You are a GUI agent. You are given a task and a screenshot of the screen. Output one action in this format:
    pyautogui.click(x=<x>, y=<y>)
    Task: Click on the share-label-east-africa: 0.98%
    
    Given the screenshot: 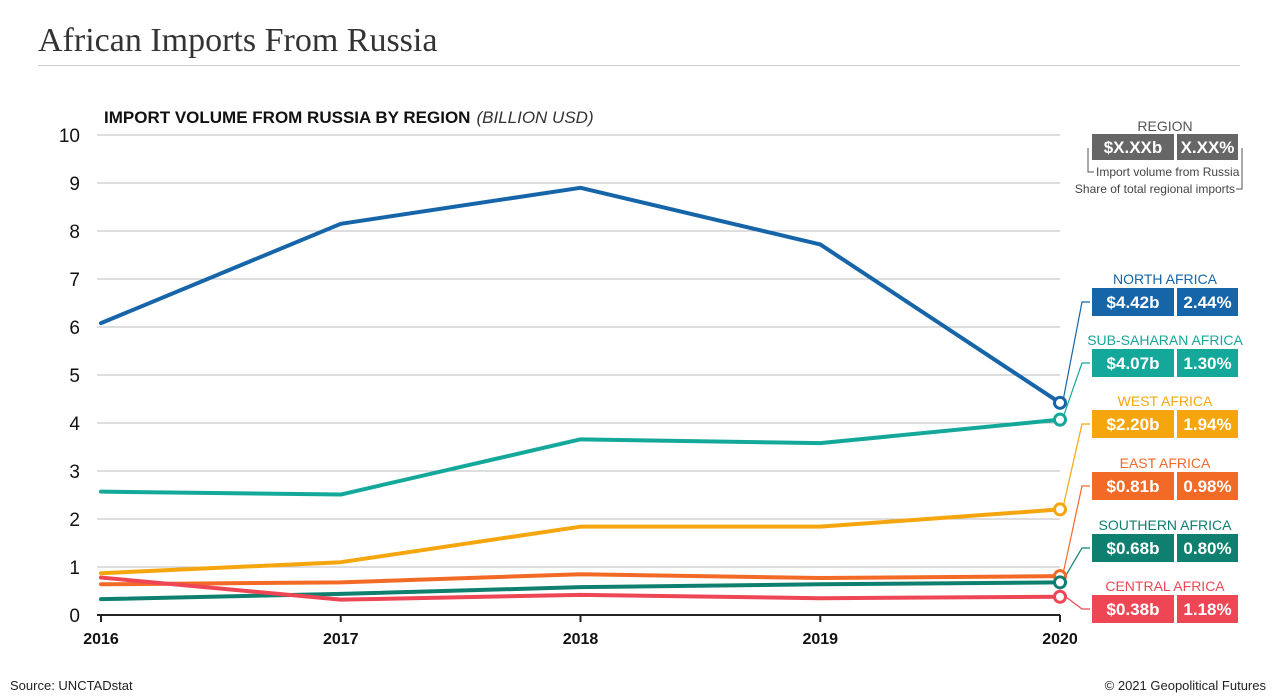 What is the action you would take?
    pyautogui.click(x=1207, y=486)
    